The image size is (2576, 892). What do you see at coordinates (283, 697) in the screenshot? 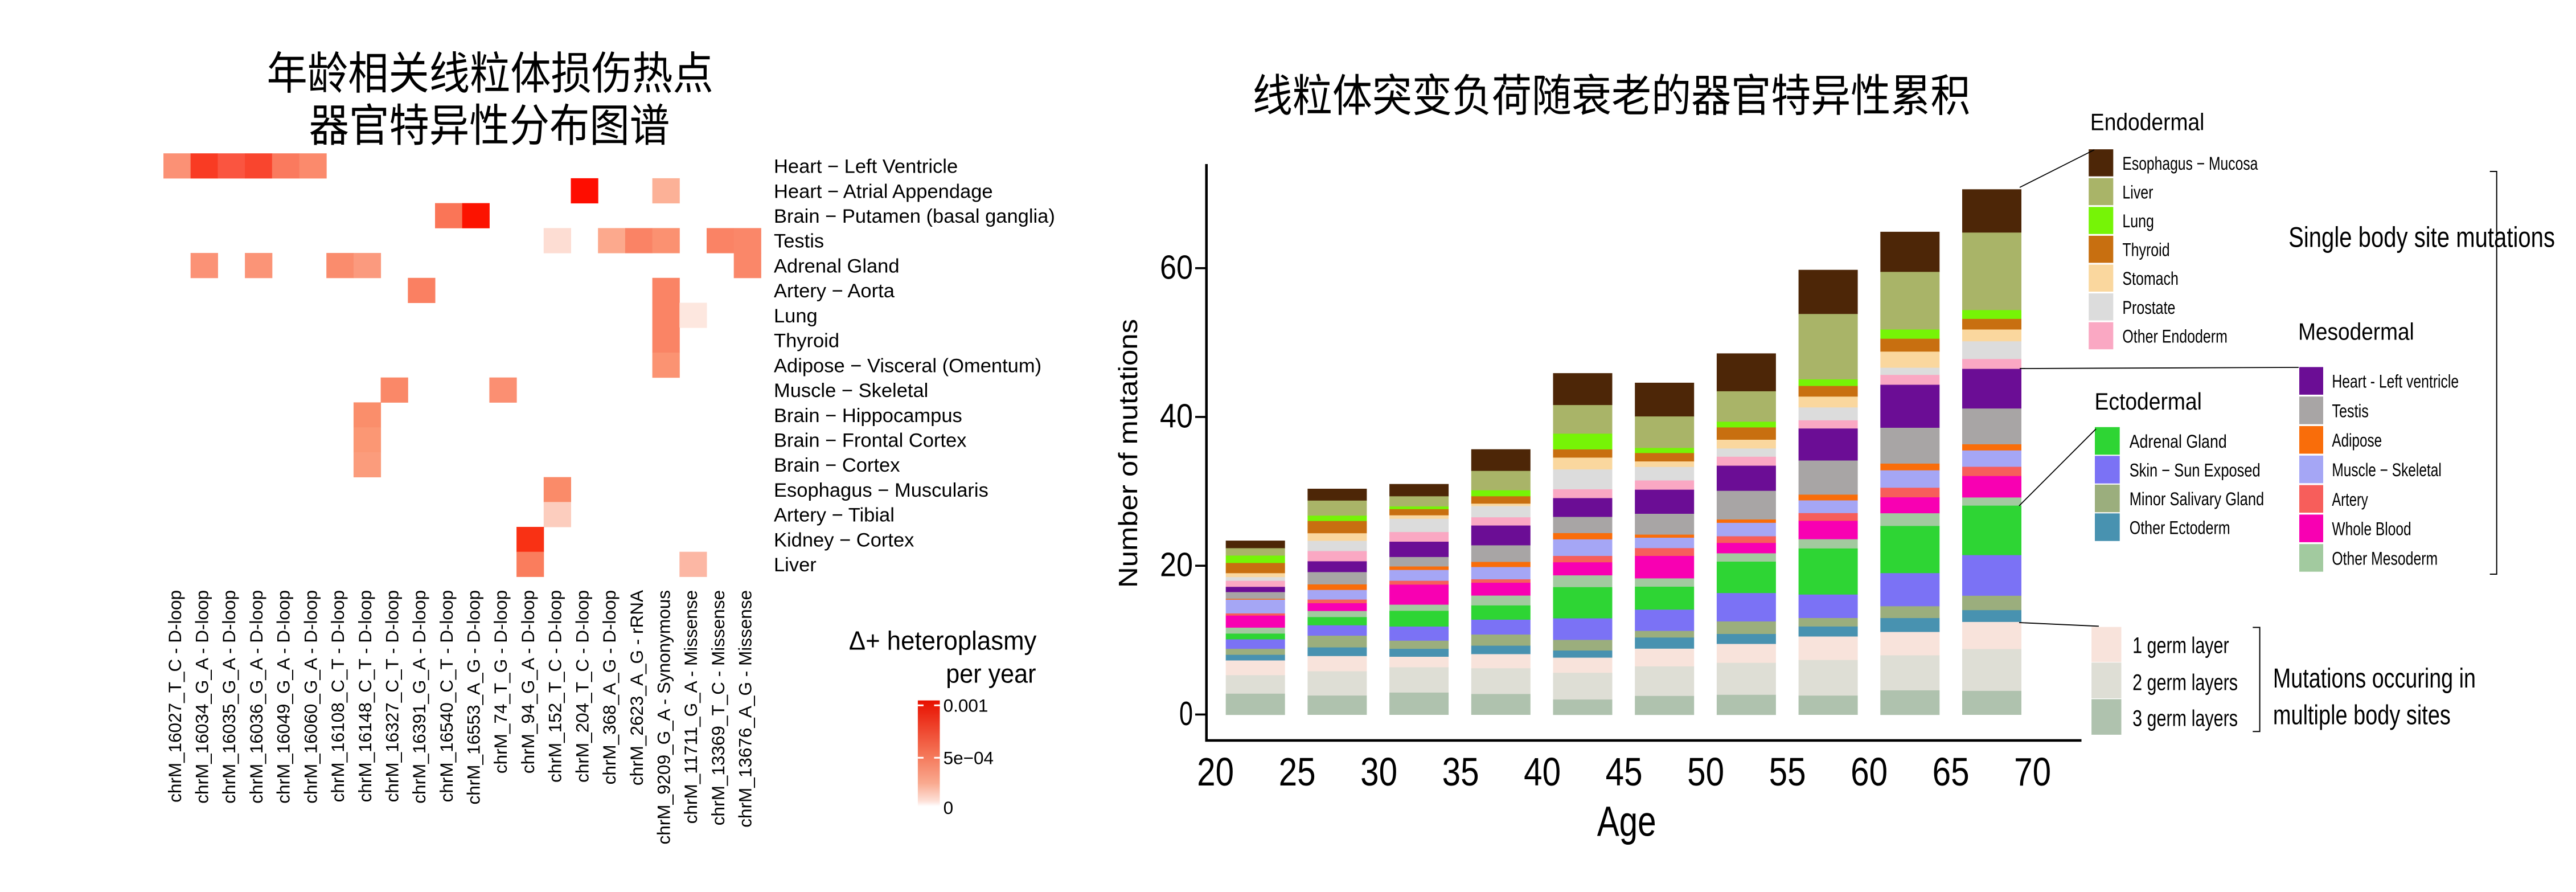
I see `svg-text: chrM_16049_G_A - D-loop` at bounding box center [283, 697].